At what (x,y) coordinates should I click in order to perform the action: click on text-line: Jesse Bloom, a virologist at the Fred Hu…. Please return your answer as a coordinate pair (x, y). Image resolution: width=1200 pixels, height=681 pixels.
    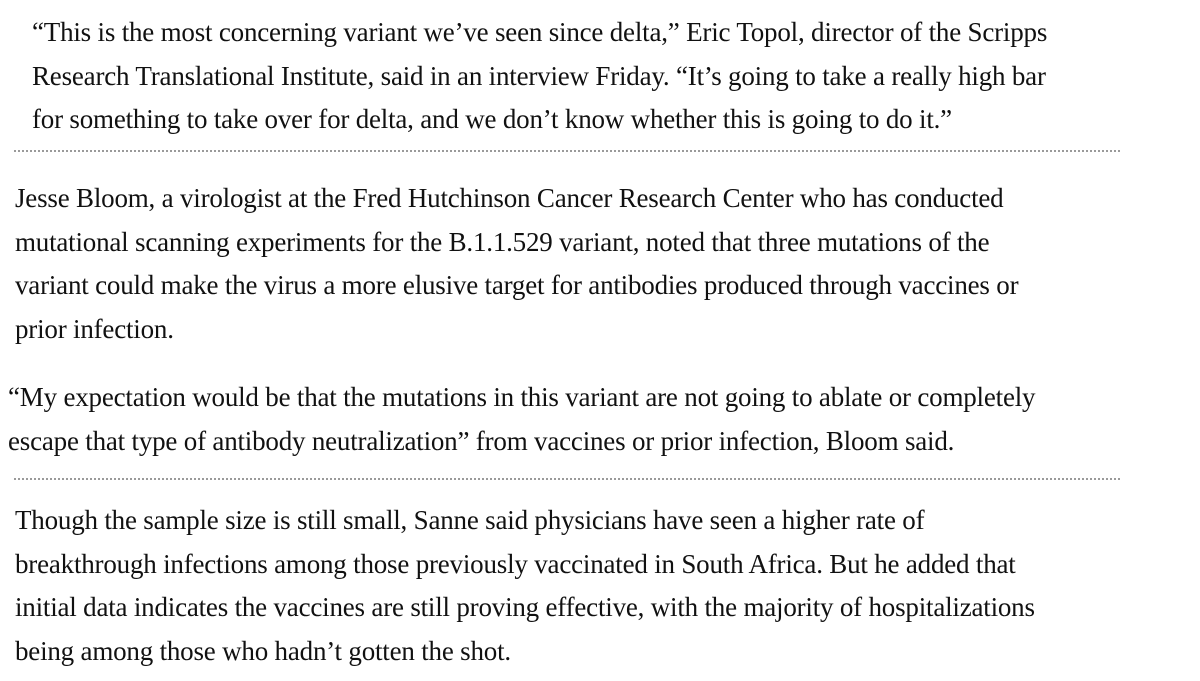
    Looking at the image, I should click on (509, 198).